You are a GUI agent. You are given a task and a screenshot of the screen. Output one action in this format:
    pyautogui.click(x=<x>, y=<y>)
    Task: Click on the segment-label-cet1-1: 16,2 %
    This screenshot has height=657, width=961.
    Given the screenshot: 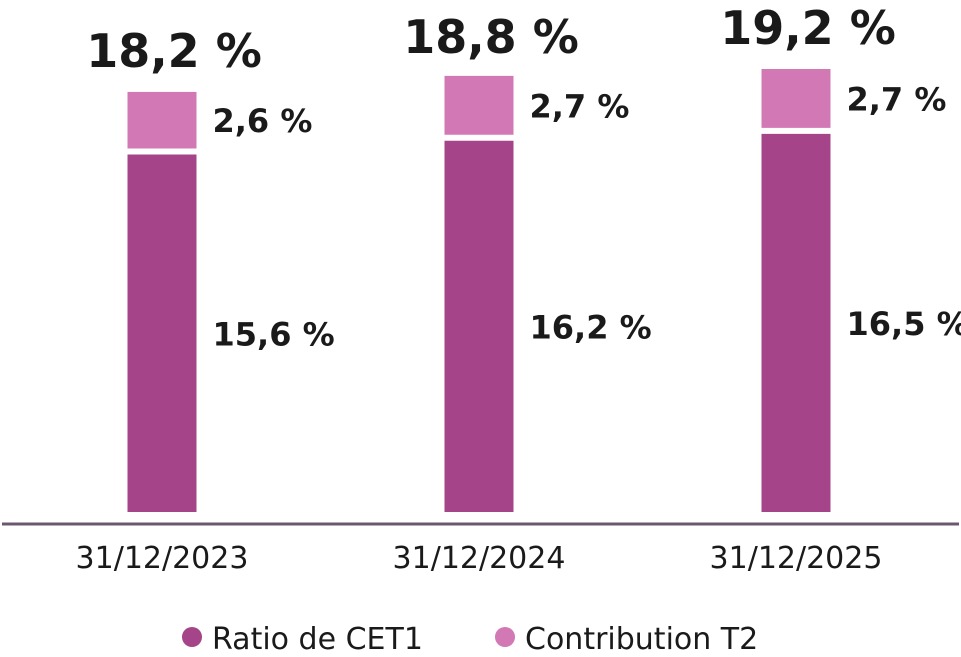 What is the action you would take?
    pyautogui.click(x=591, y=327)
    